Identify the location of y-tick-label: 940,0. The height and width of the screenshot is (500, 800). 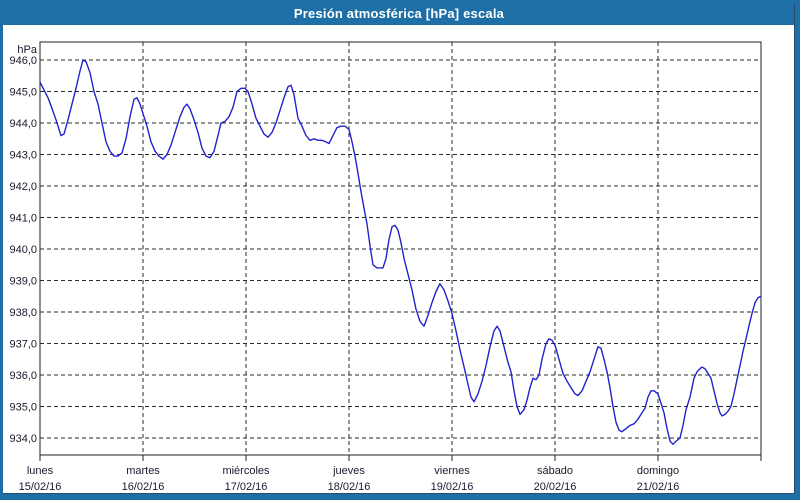
(23, 250).